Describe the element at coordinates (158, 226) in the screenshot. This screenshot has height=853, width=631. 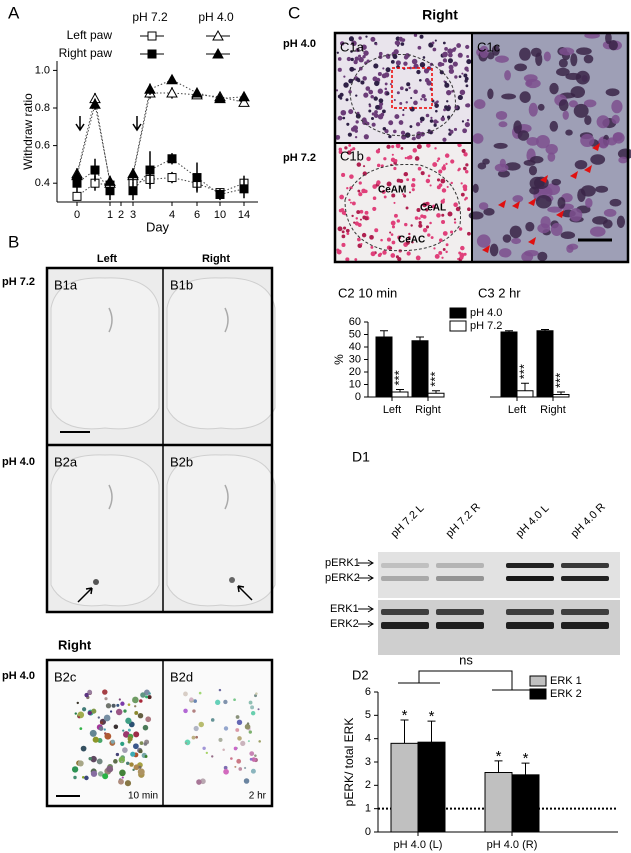
I see `x-axis-label: Day` at that location.